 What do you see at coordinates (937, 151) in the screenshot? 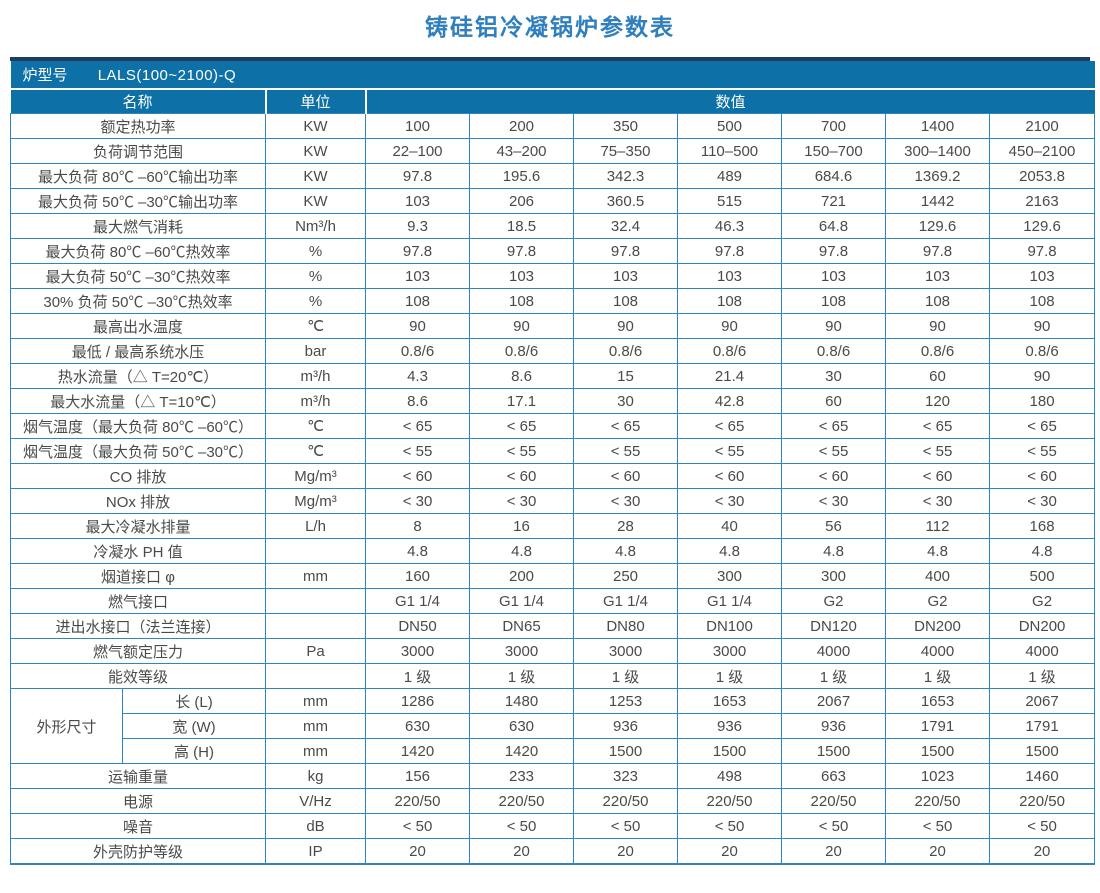
I see `value-cell: 300–1400` at bounding box center [937, 151].